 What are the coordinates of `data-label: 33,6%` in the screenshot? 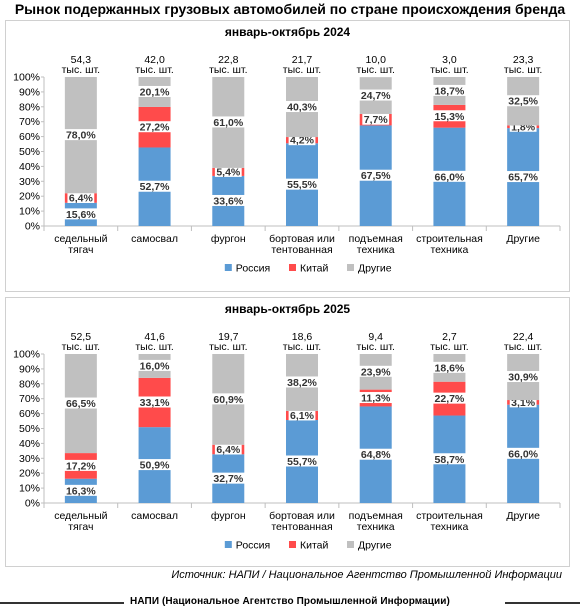 It's located at (228, 201).